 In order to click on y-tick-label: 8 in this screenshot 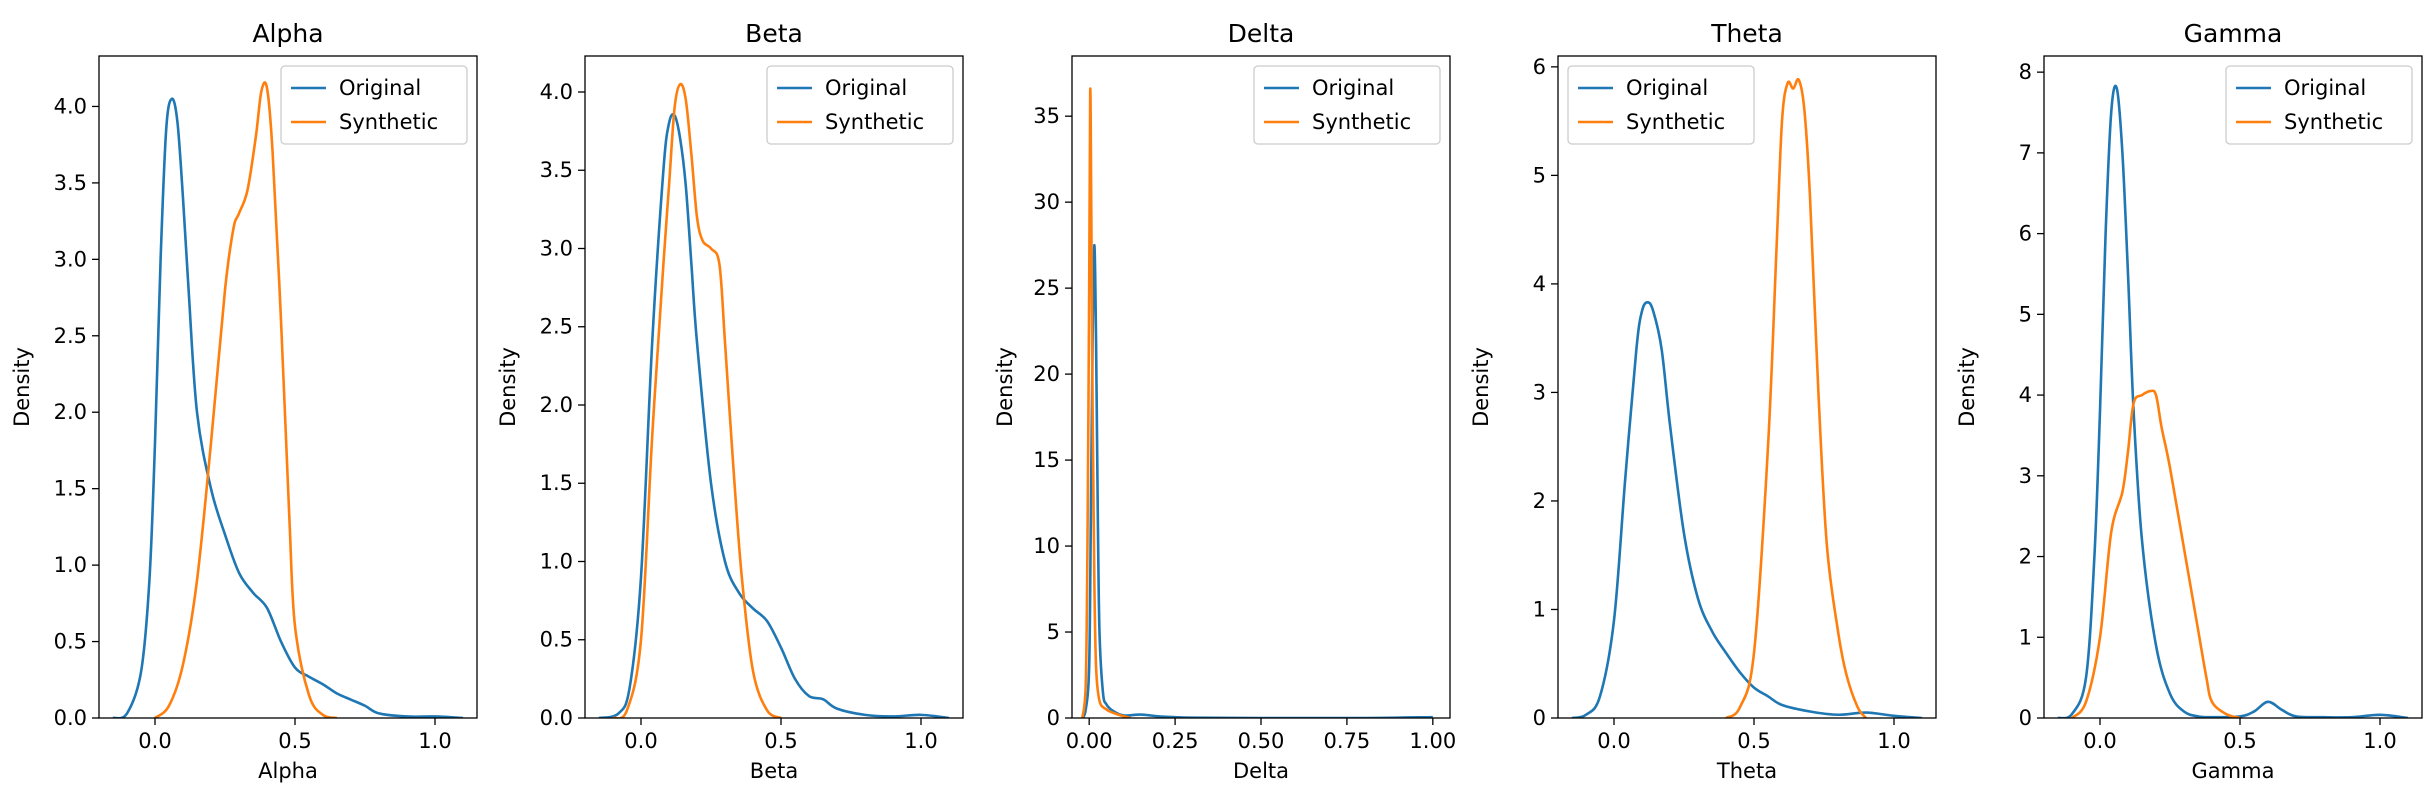, I will do `click(2025, 72)`.